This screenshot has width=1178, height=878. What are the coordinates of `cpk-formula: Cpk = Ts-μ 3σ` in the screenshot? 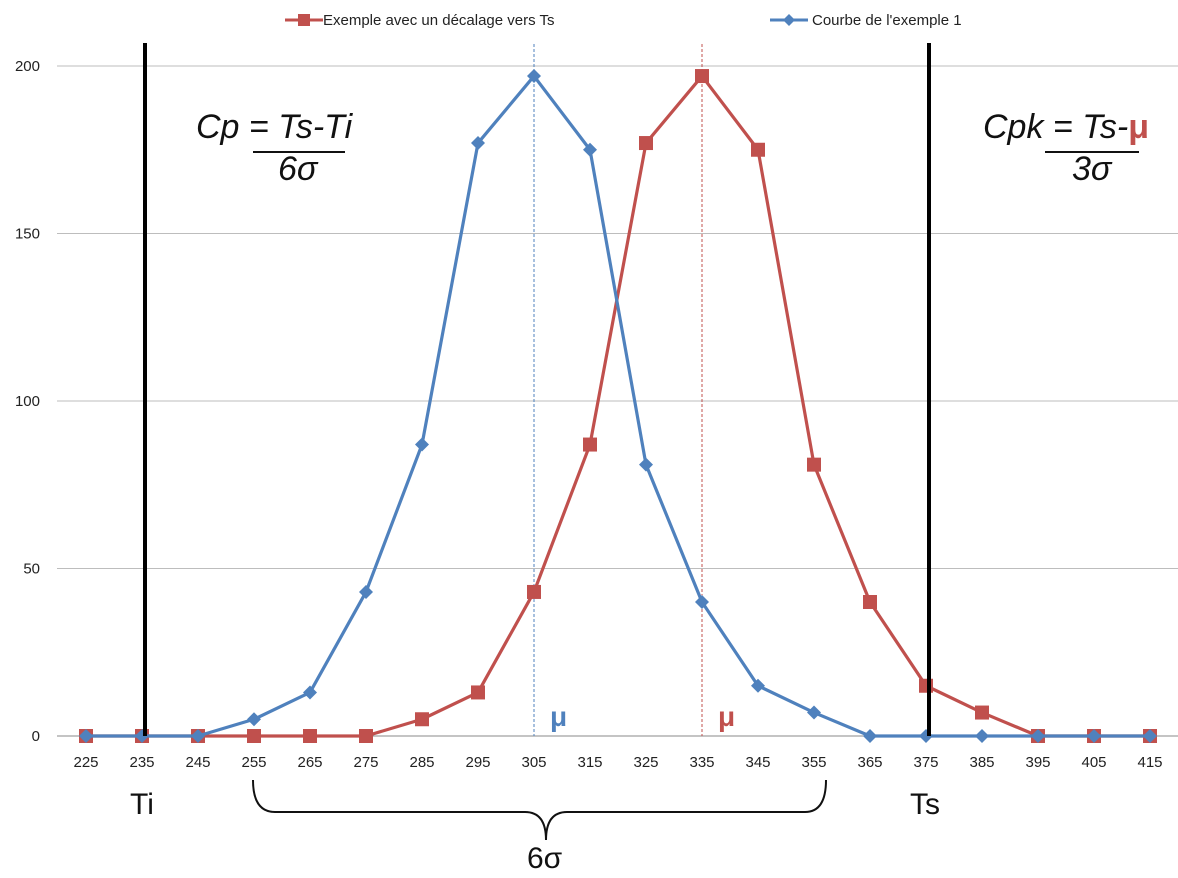 It's located at (1066, 148).